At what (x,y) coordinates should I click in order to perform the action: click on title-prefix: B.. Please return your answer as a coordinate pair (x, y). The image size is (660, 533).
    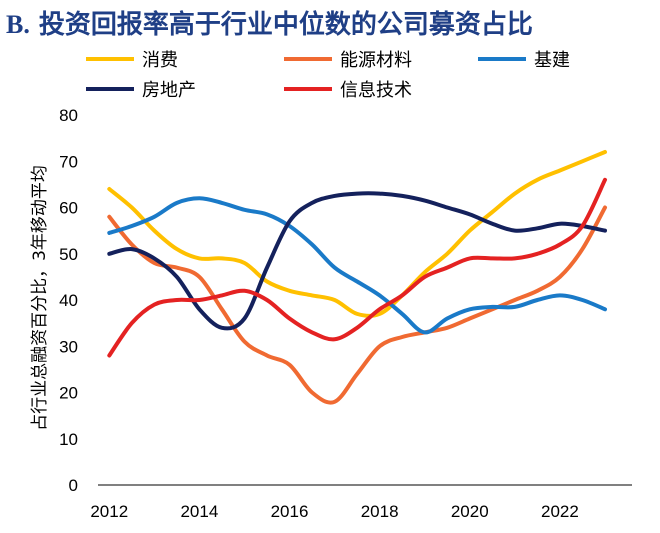
    Looking at the image, I should click on (18, 24).